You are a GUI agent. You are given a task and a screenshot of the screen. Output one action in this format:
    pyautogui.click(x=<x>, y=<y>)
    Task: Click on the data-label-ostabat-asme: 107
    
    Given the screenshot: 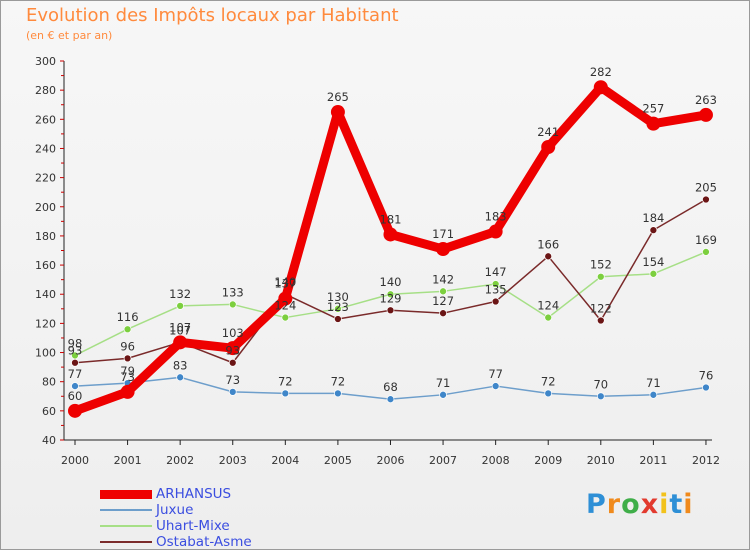 What is the action you would take?
    pyautogui.click(x=180, y=330)
    